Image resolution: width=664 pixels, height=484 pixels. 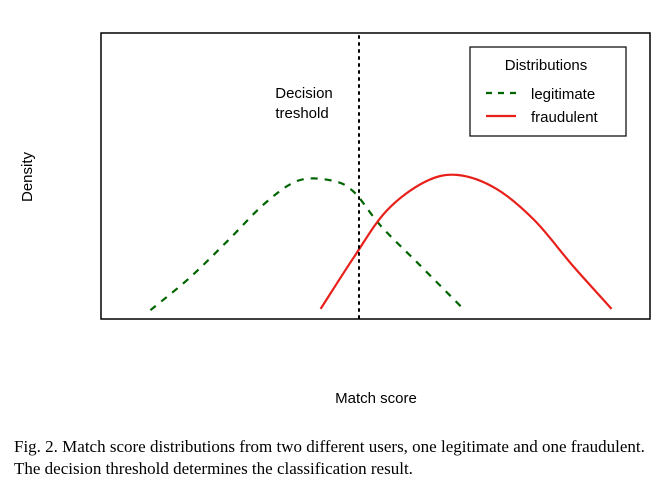 What do you see at coordinates (27, 176) in the screenshot?
I see `y-axis-label: Density` at bounding box center [27, 176].